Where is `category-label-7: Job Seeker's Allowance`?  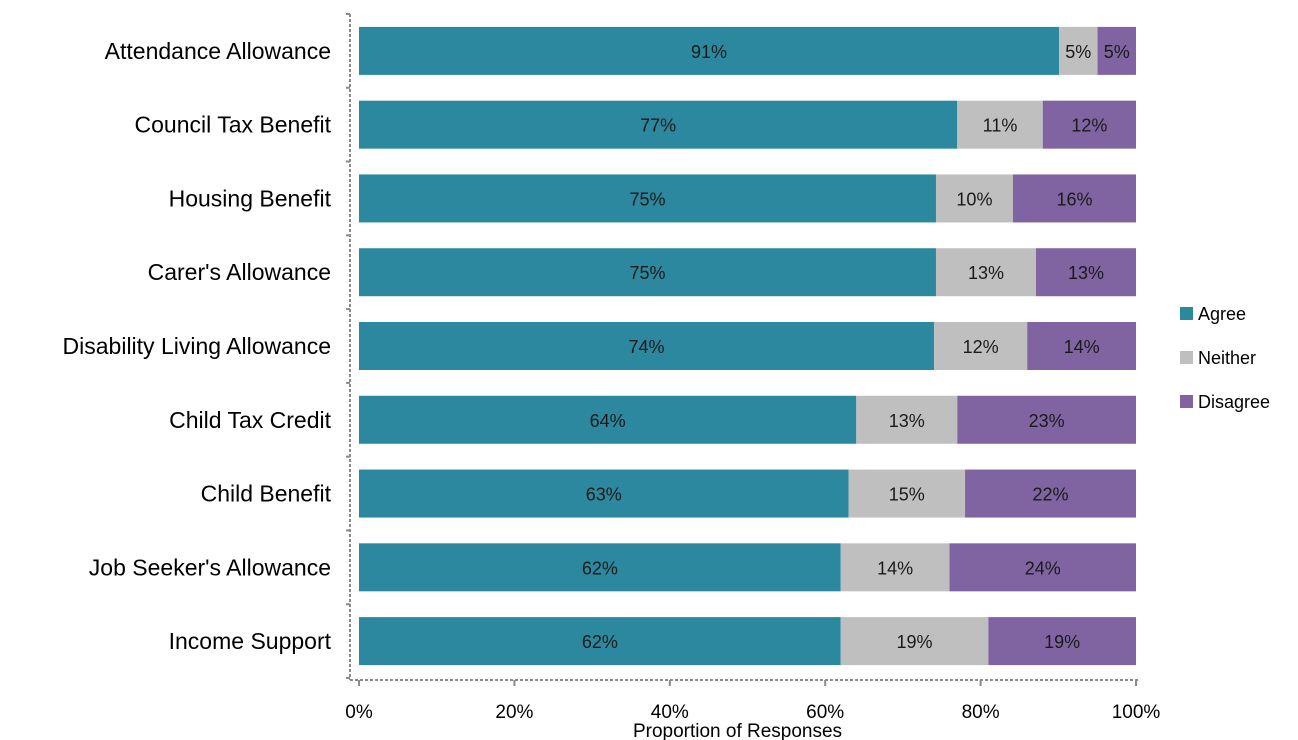
category-label-7: Job Seeker's Allowance is located at coordinates (210, 567).